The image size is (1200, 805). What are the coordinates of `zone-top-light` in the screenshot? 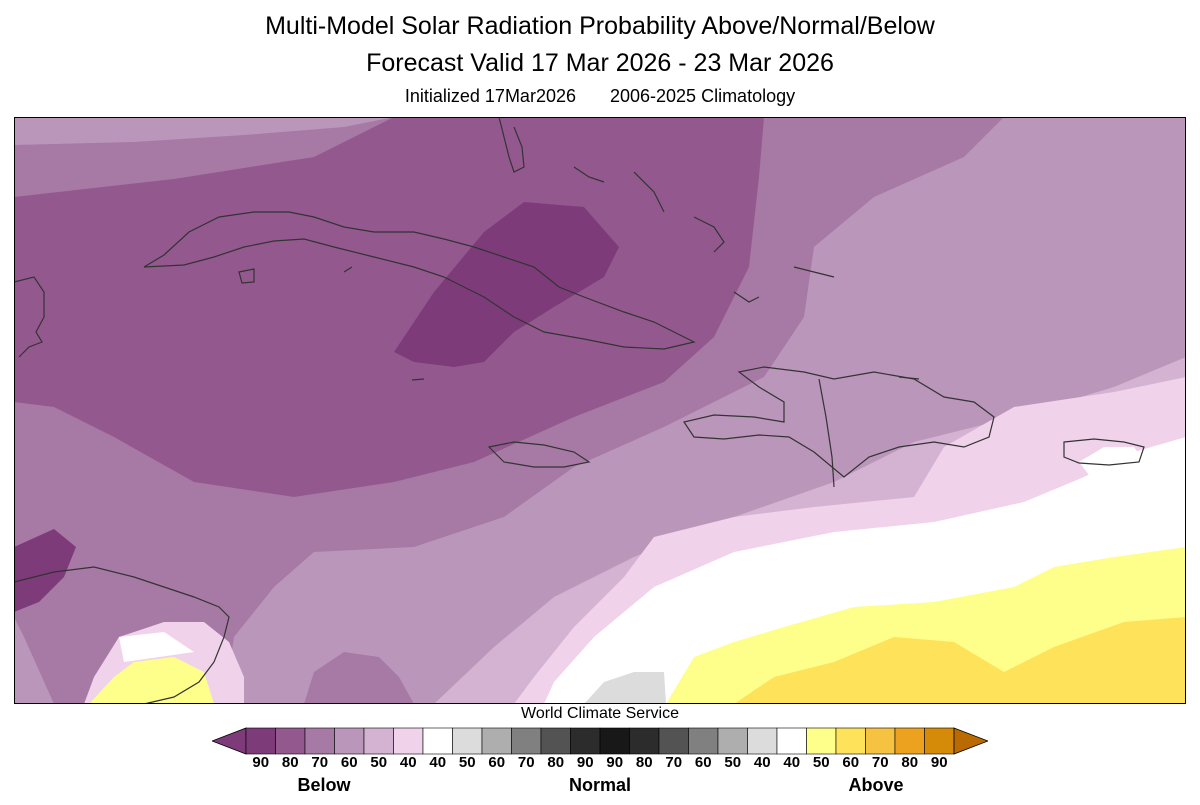 It's located at (204, 131).